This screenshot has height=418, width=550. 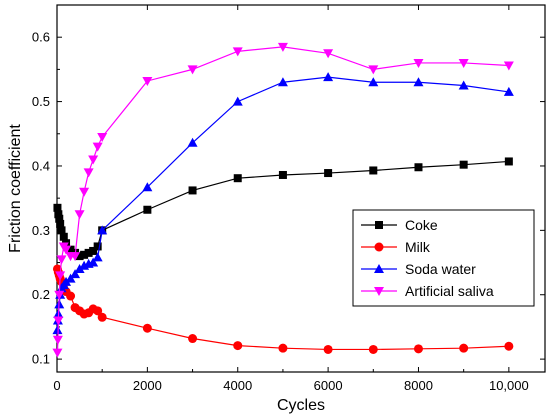 What do you see at coordinates (421, 225) in the screenshot?
I see `legend-label-coke: Coke` at bounding box center [421, 225].